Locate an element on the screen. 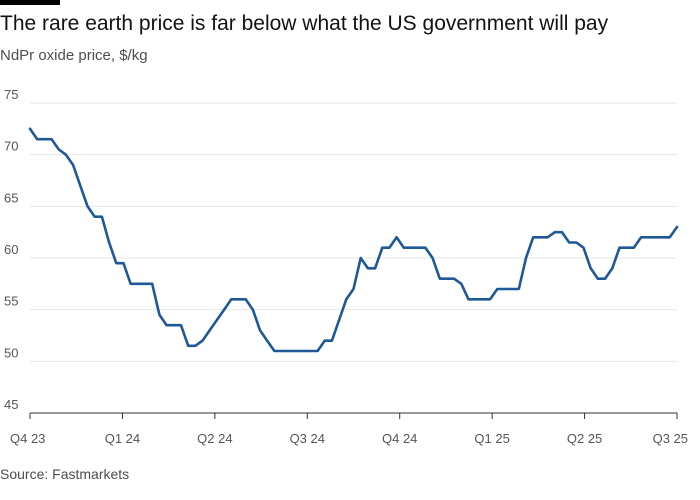 This screenshot has height=500, width=700. y-tick-label: 60 is located at coordinates (11, 249).